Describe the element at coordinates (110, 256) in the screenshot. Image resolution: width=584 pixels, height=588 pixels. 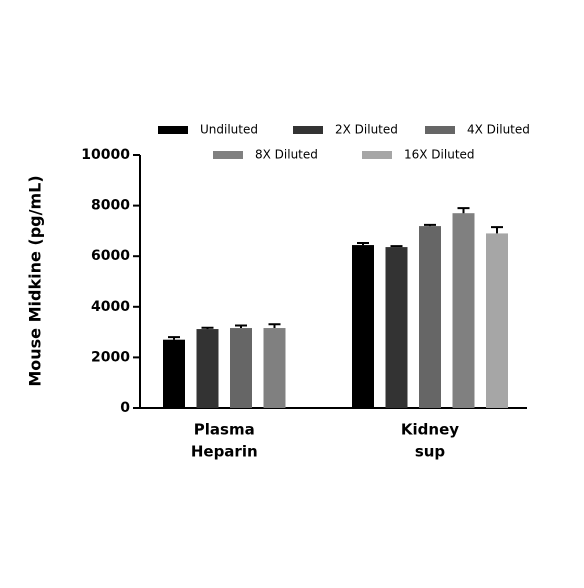
I see `y-tick-label: 6000` at that location.